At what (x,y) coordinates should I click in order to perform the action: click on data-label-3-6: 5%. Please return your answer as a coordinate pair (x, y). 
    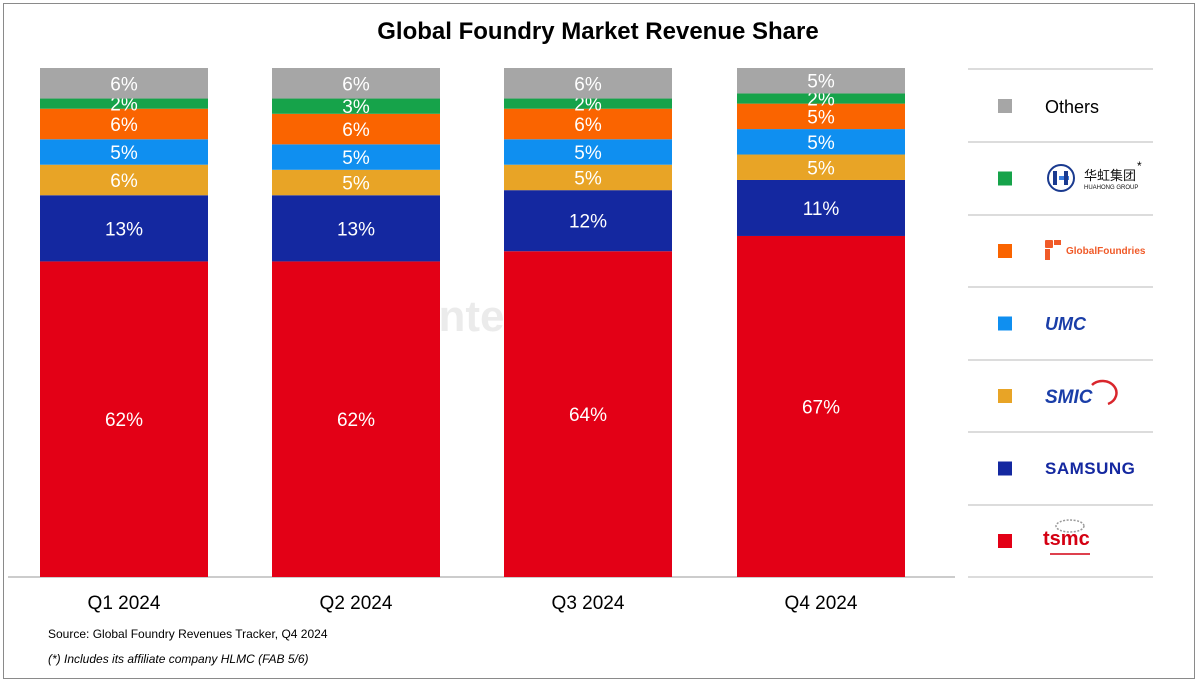
    Looking at the image, I should click on (821, 82).